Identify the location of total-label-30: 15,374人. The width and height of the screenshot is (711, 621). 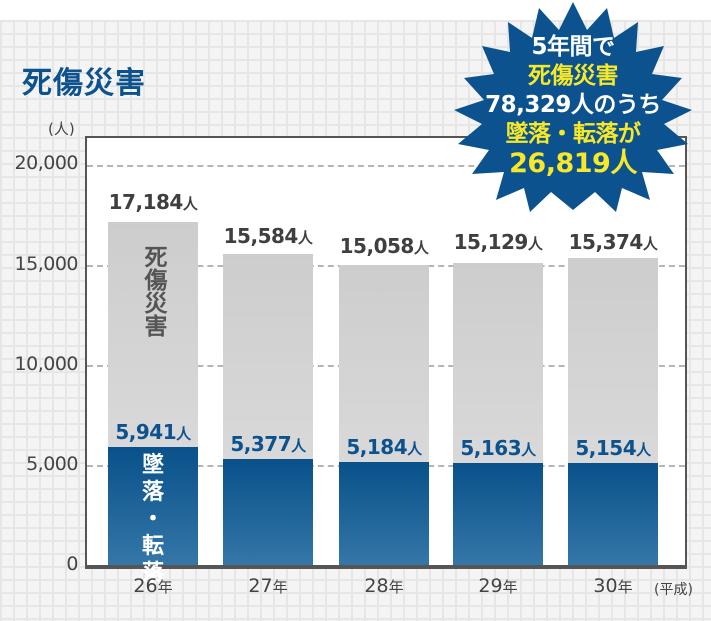
(613, 242).